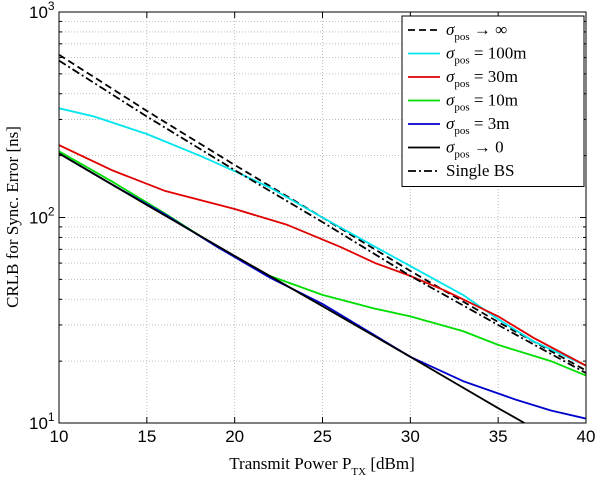  Describe the element at coordinates (410, 436) in the screenshot. I see `x-tick-label: 30` at that location.